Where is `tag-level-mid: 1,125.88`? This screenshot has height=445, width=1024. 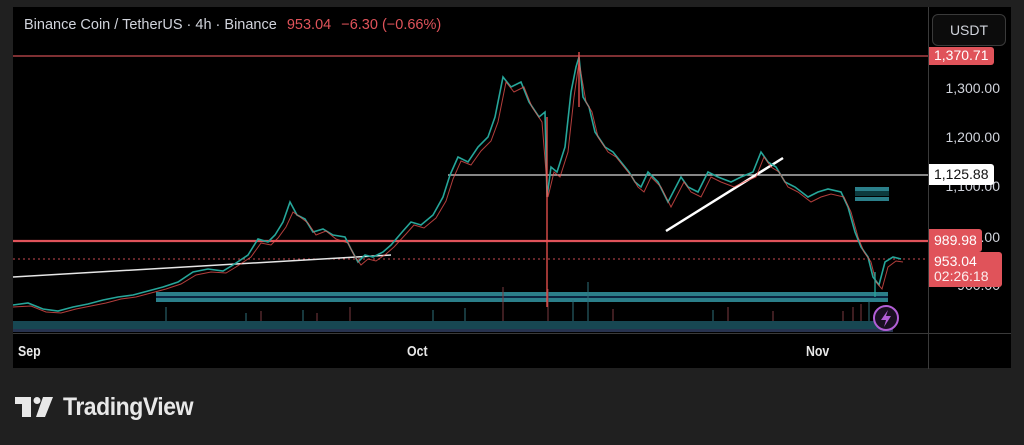 tag-level-mid: 1,125.88 is located at coordinates (961, 174).